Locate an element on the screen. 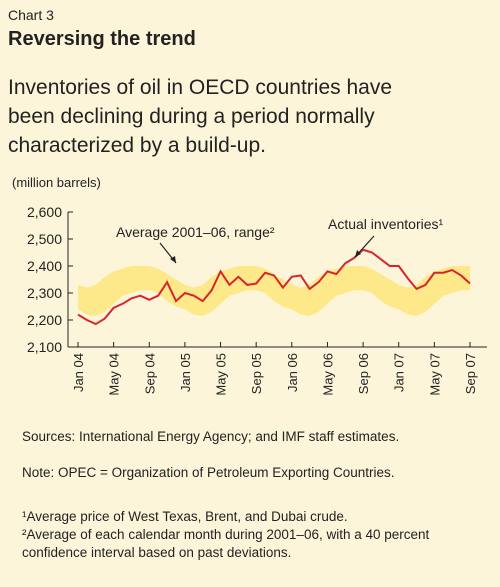 The image size is (500, 587). x-tick-label: Jan 05 is located at coordinates (185, 372).